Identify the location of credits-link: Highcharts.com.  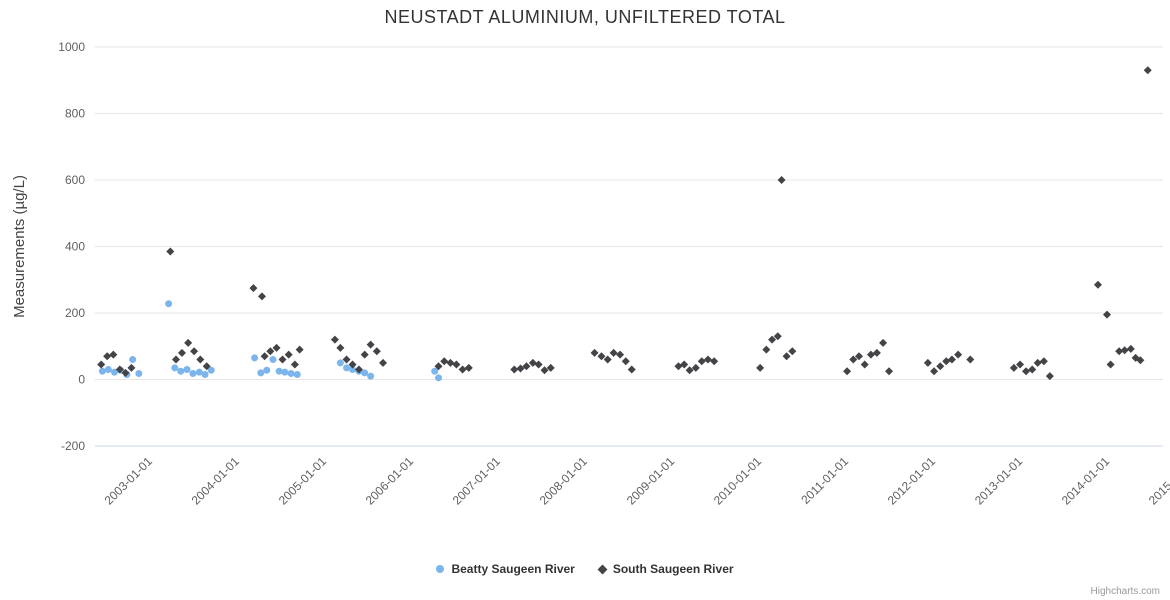
(1125, 591).